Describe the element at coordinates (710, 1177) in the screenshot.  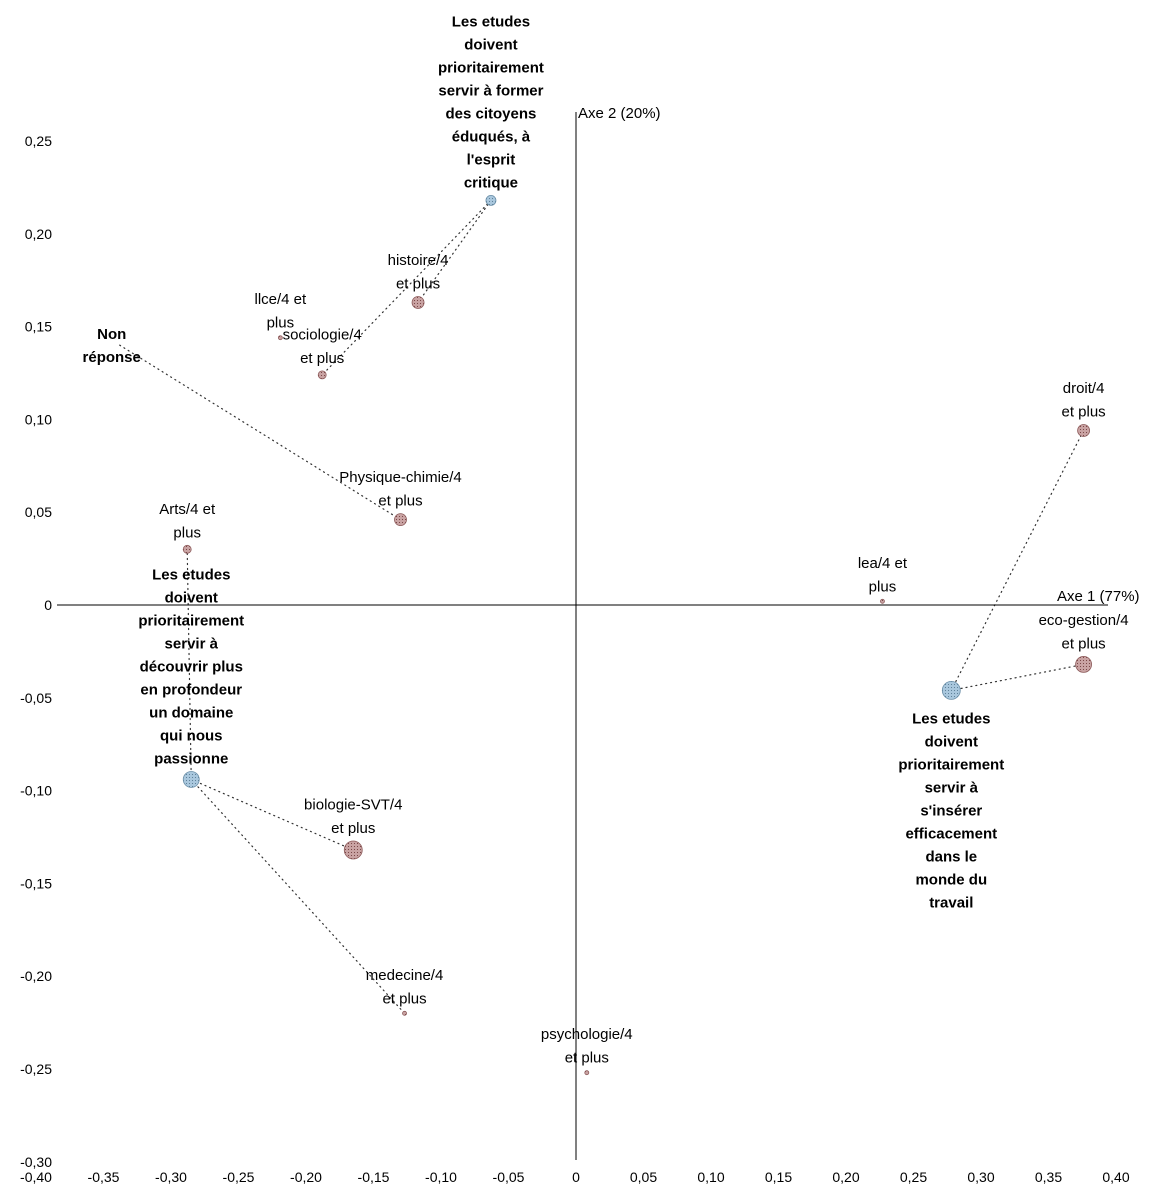
I see `x-tick-label: 0,10` at that location.